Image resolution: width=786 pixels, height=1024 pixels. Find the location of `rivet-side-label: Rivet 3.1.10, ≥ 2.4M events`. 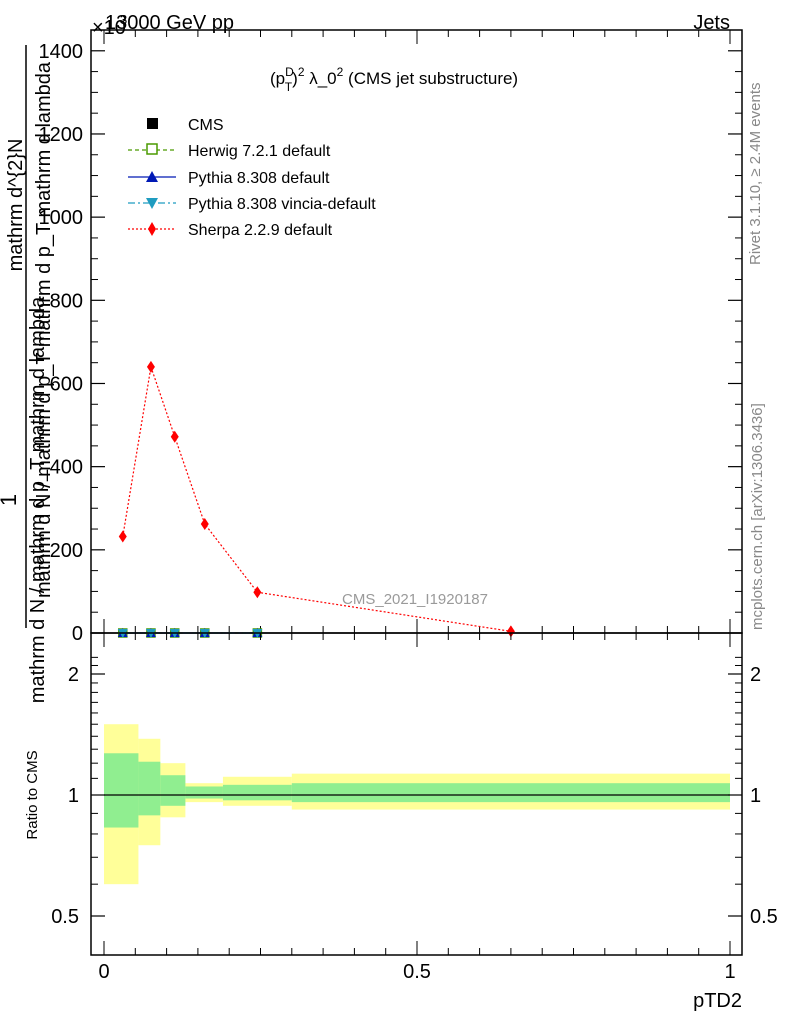

rivet-side-label: Rivet 3.1.10, ≥ 2.4M events is located at coordinates (755, 174).